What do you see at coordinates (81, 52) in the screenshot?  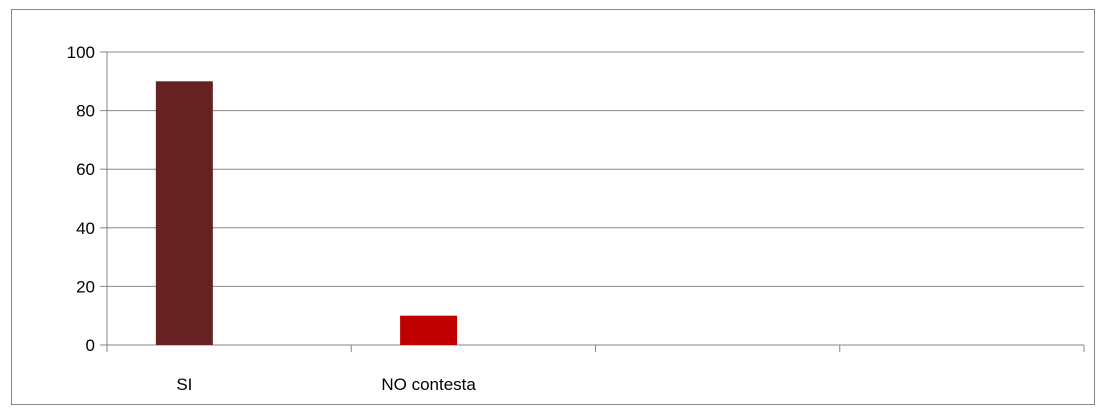 I see `y-tick-label: 100` at bounding box center [81, 52].